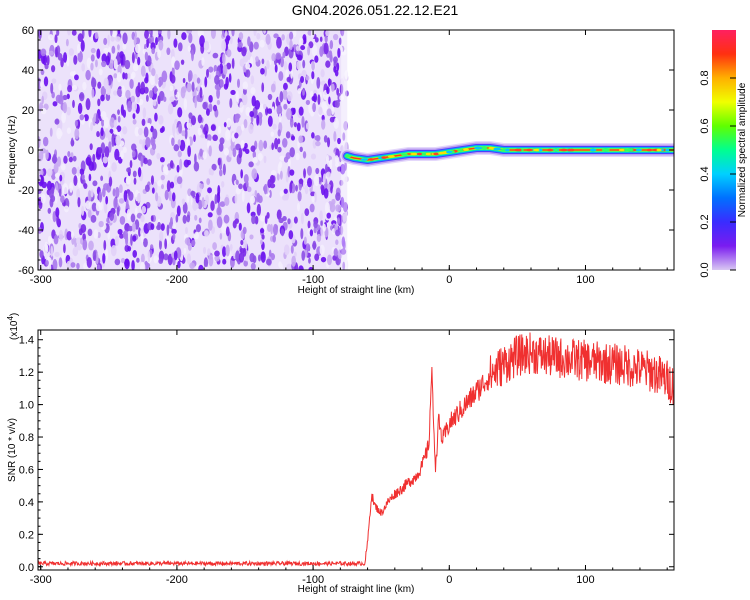 The height and width of the screenshot is (600, 750). I want to click on x-tick-label: -200, so click(177, 280).